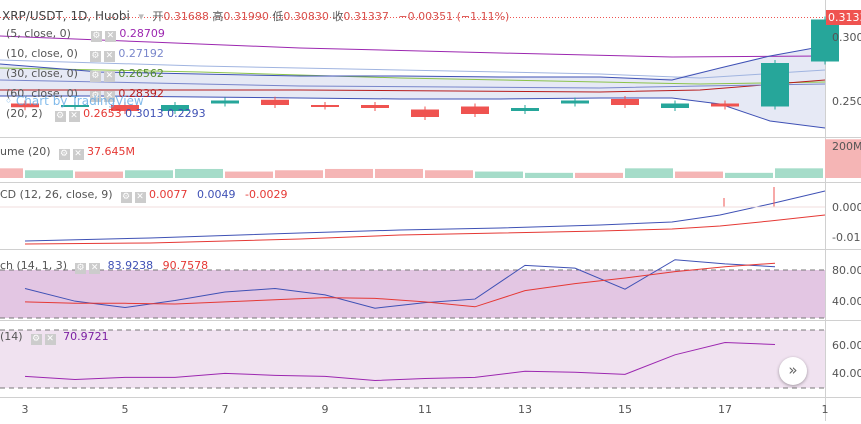  What do you see at coordinates (413, 69) in the screenshot?
I see `ma10-line` at bounding box center [413, 69].